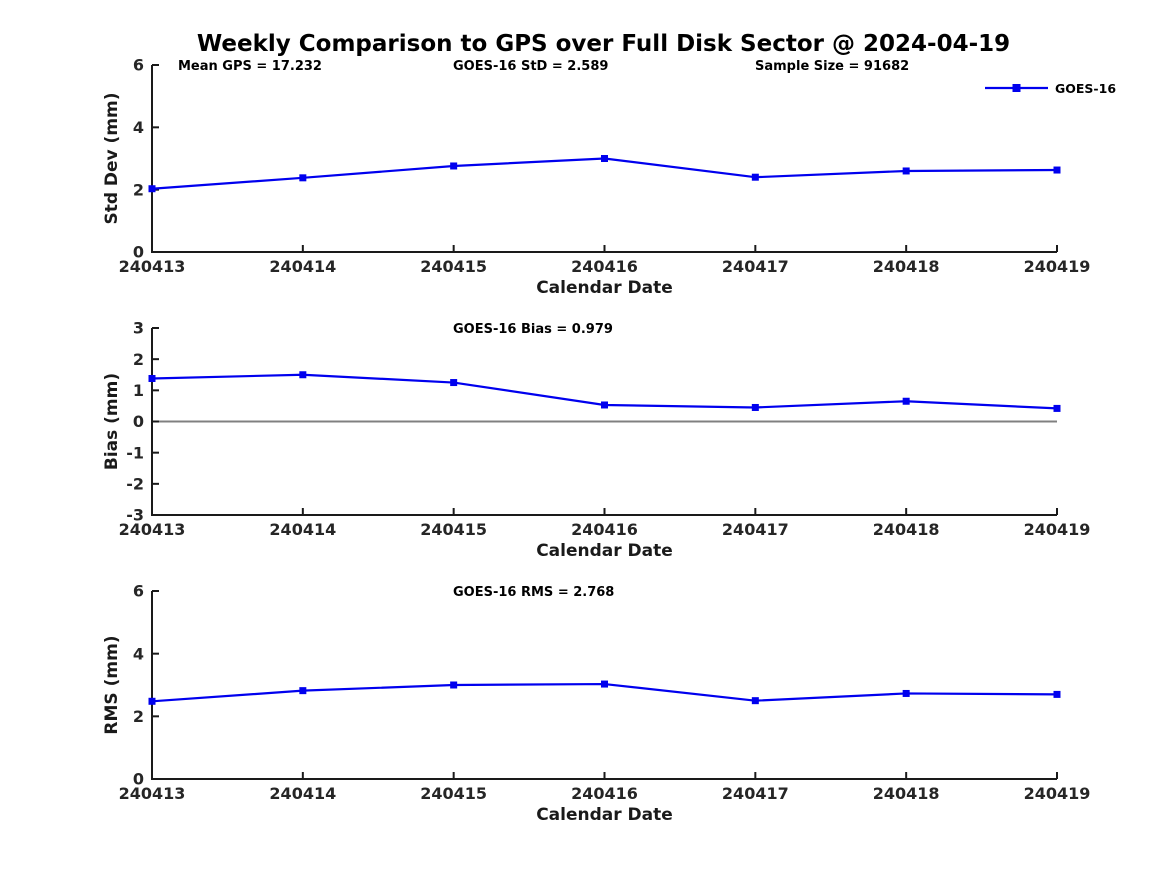  What do you see at coordinates (533, 592) in the screenshot?
I see `annotation-text: GOES-16 RMS = 2.768` at bounding box center [533, 592].